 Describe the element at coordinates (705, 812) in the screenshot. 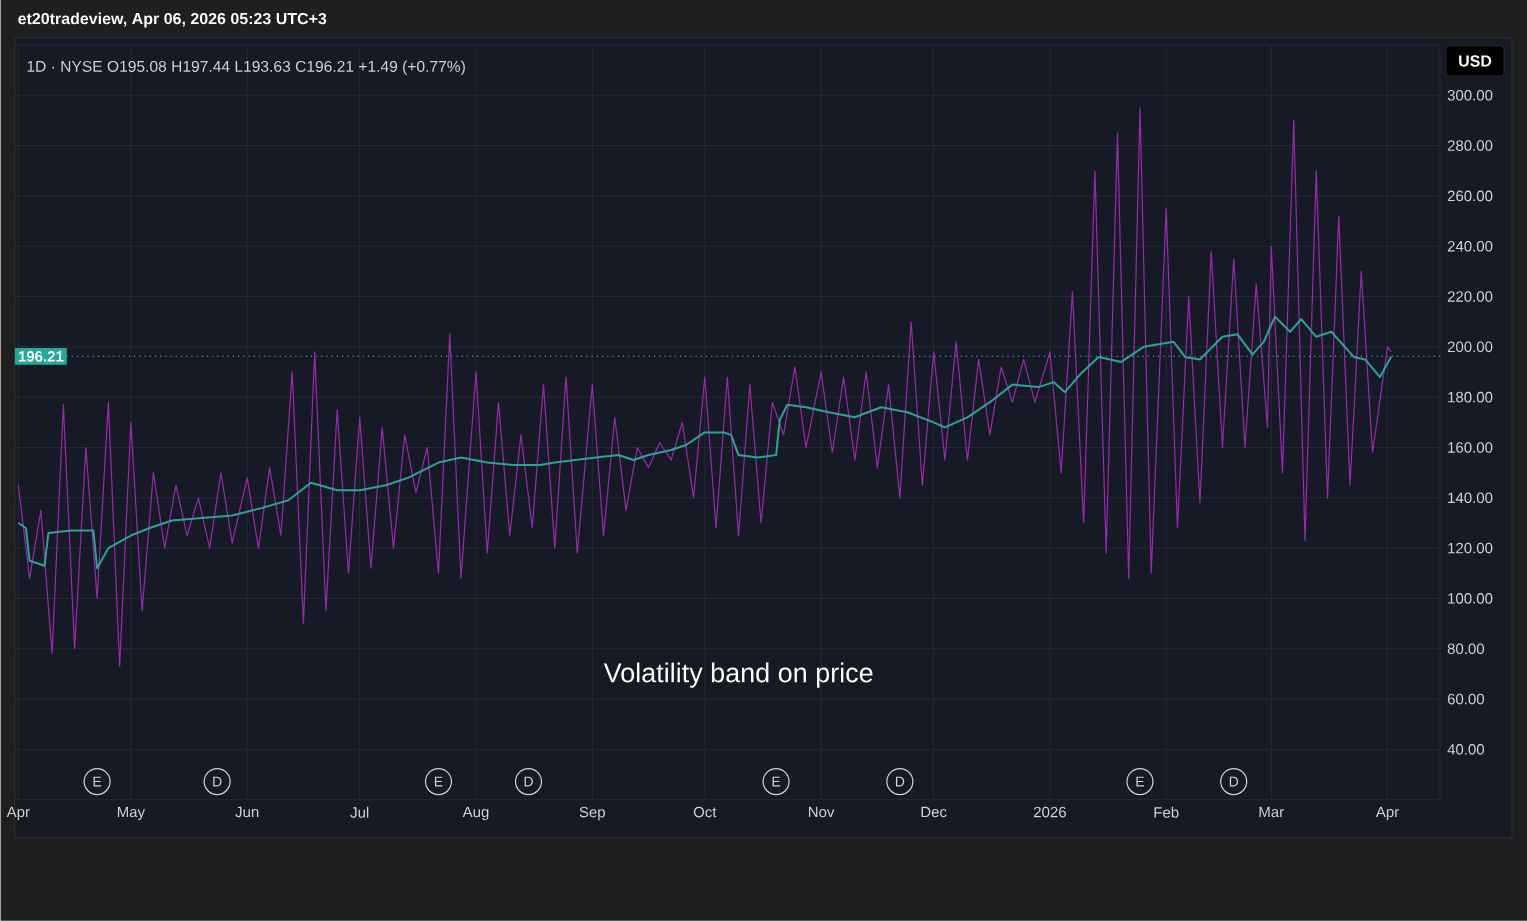

I see `x-tick-label: Oct` at that location.